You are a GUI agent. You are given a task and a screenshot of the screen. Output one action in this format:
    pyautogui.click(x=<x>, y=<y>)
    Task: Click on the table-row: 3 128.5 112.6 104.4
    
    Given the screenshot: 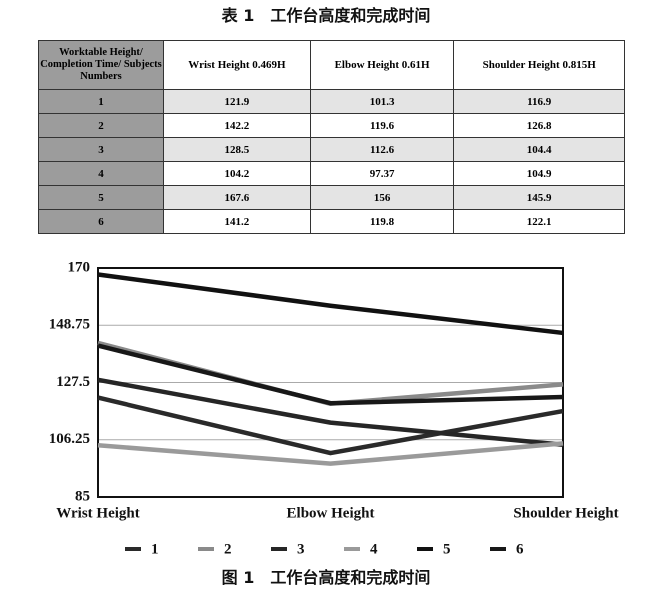 What is the action you would take?
    pyautogui.click(x=331, y=149)
    